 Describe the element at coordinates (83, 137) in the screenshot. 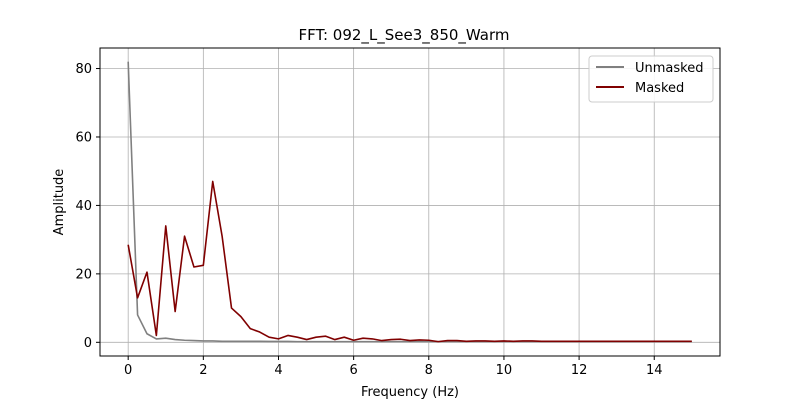

I see `y-tick-label: 60` at that location.